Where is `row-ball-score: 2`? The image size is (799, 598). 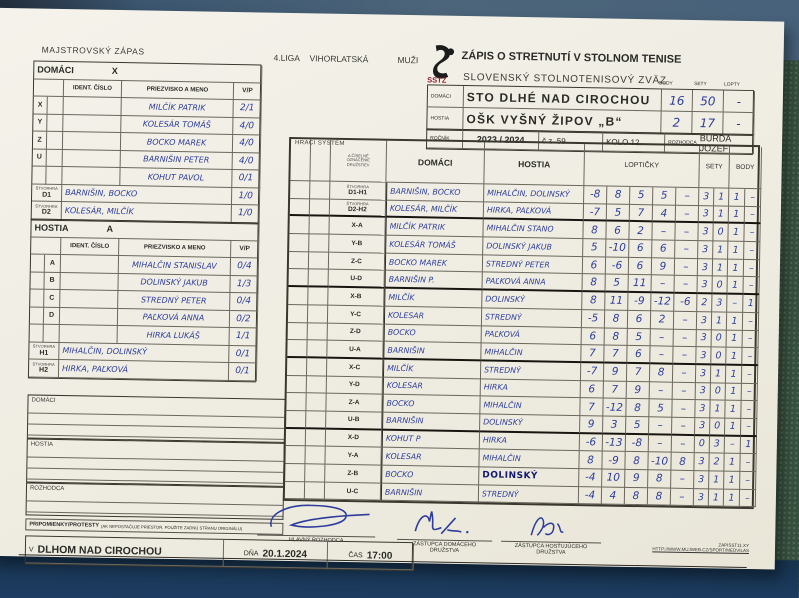 row-ball-score: 2 is located at coordinates (662, 320).